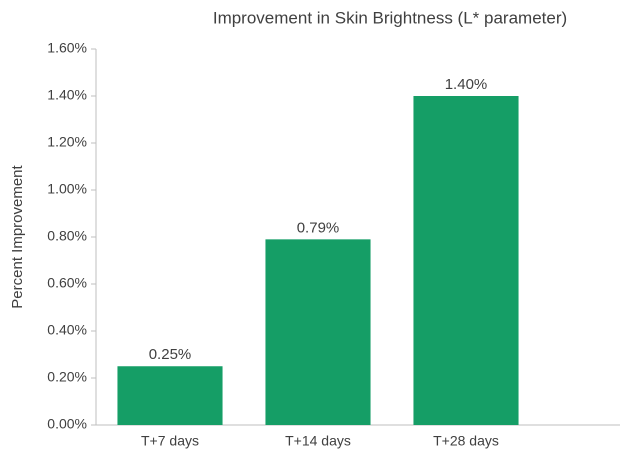  What do you see at coordinates (466, 84) in the screenshot?
I see `data-label: 1.40%` at bounding box center [466, 84].